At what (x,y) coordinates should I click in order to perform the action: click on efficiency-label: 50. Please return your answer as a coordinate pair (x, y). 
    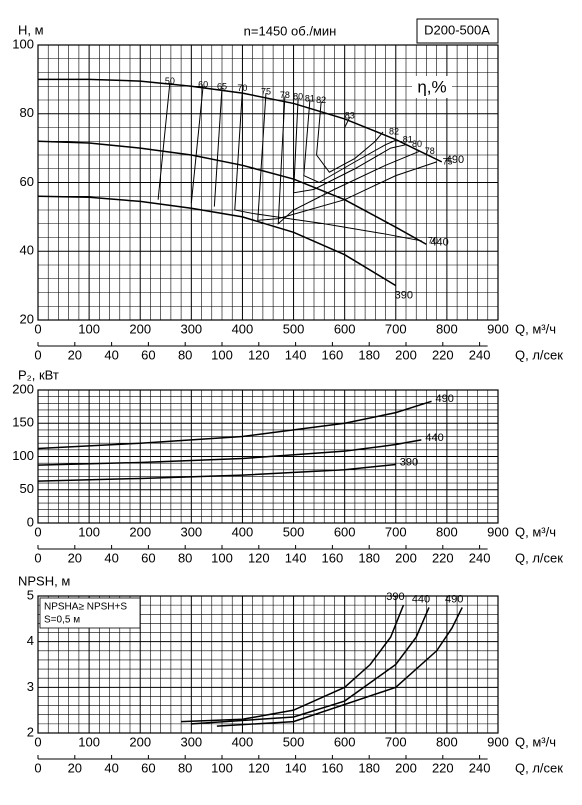
    Looking at the image, I should click on (170, 81).